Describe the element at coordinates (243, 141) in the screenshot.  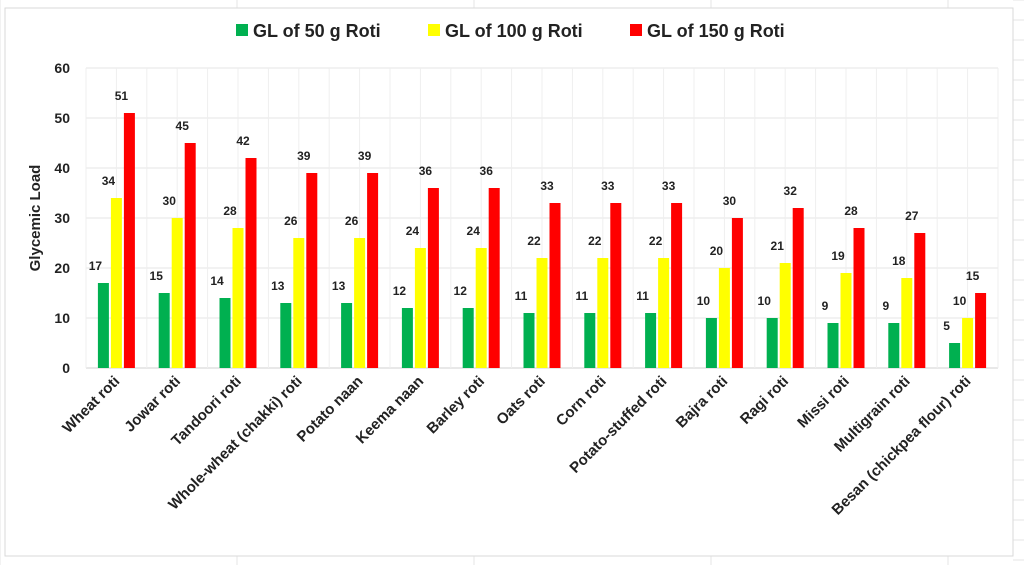
I see `data-label: 42` at that location.